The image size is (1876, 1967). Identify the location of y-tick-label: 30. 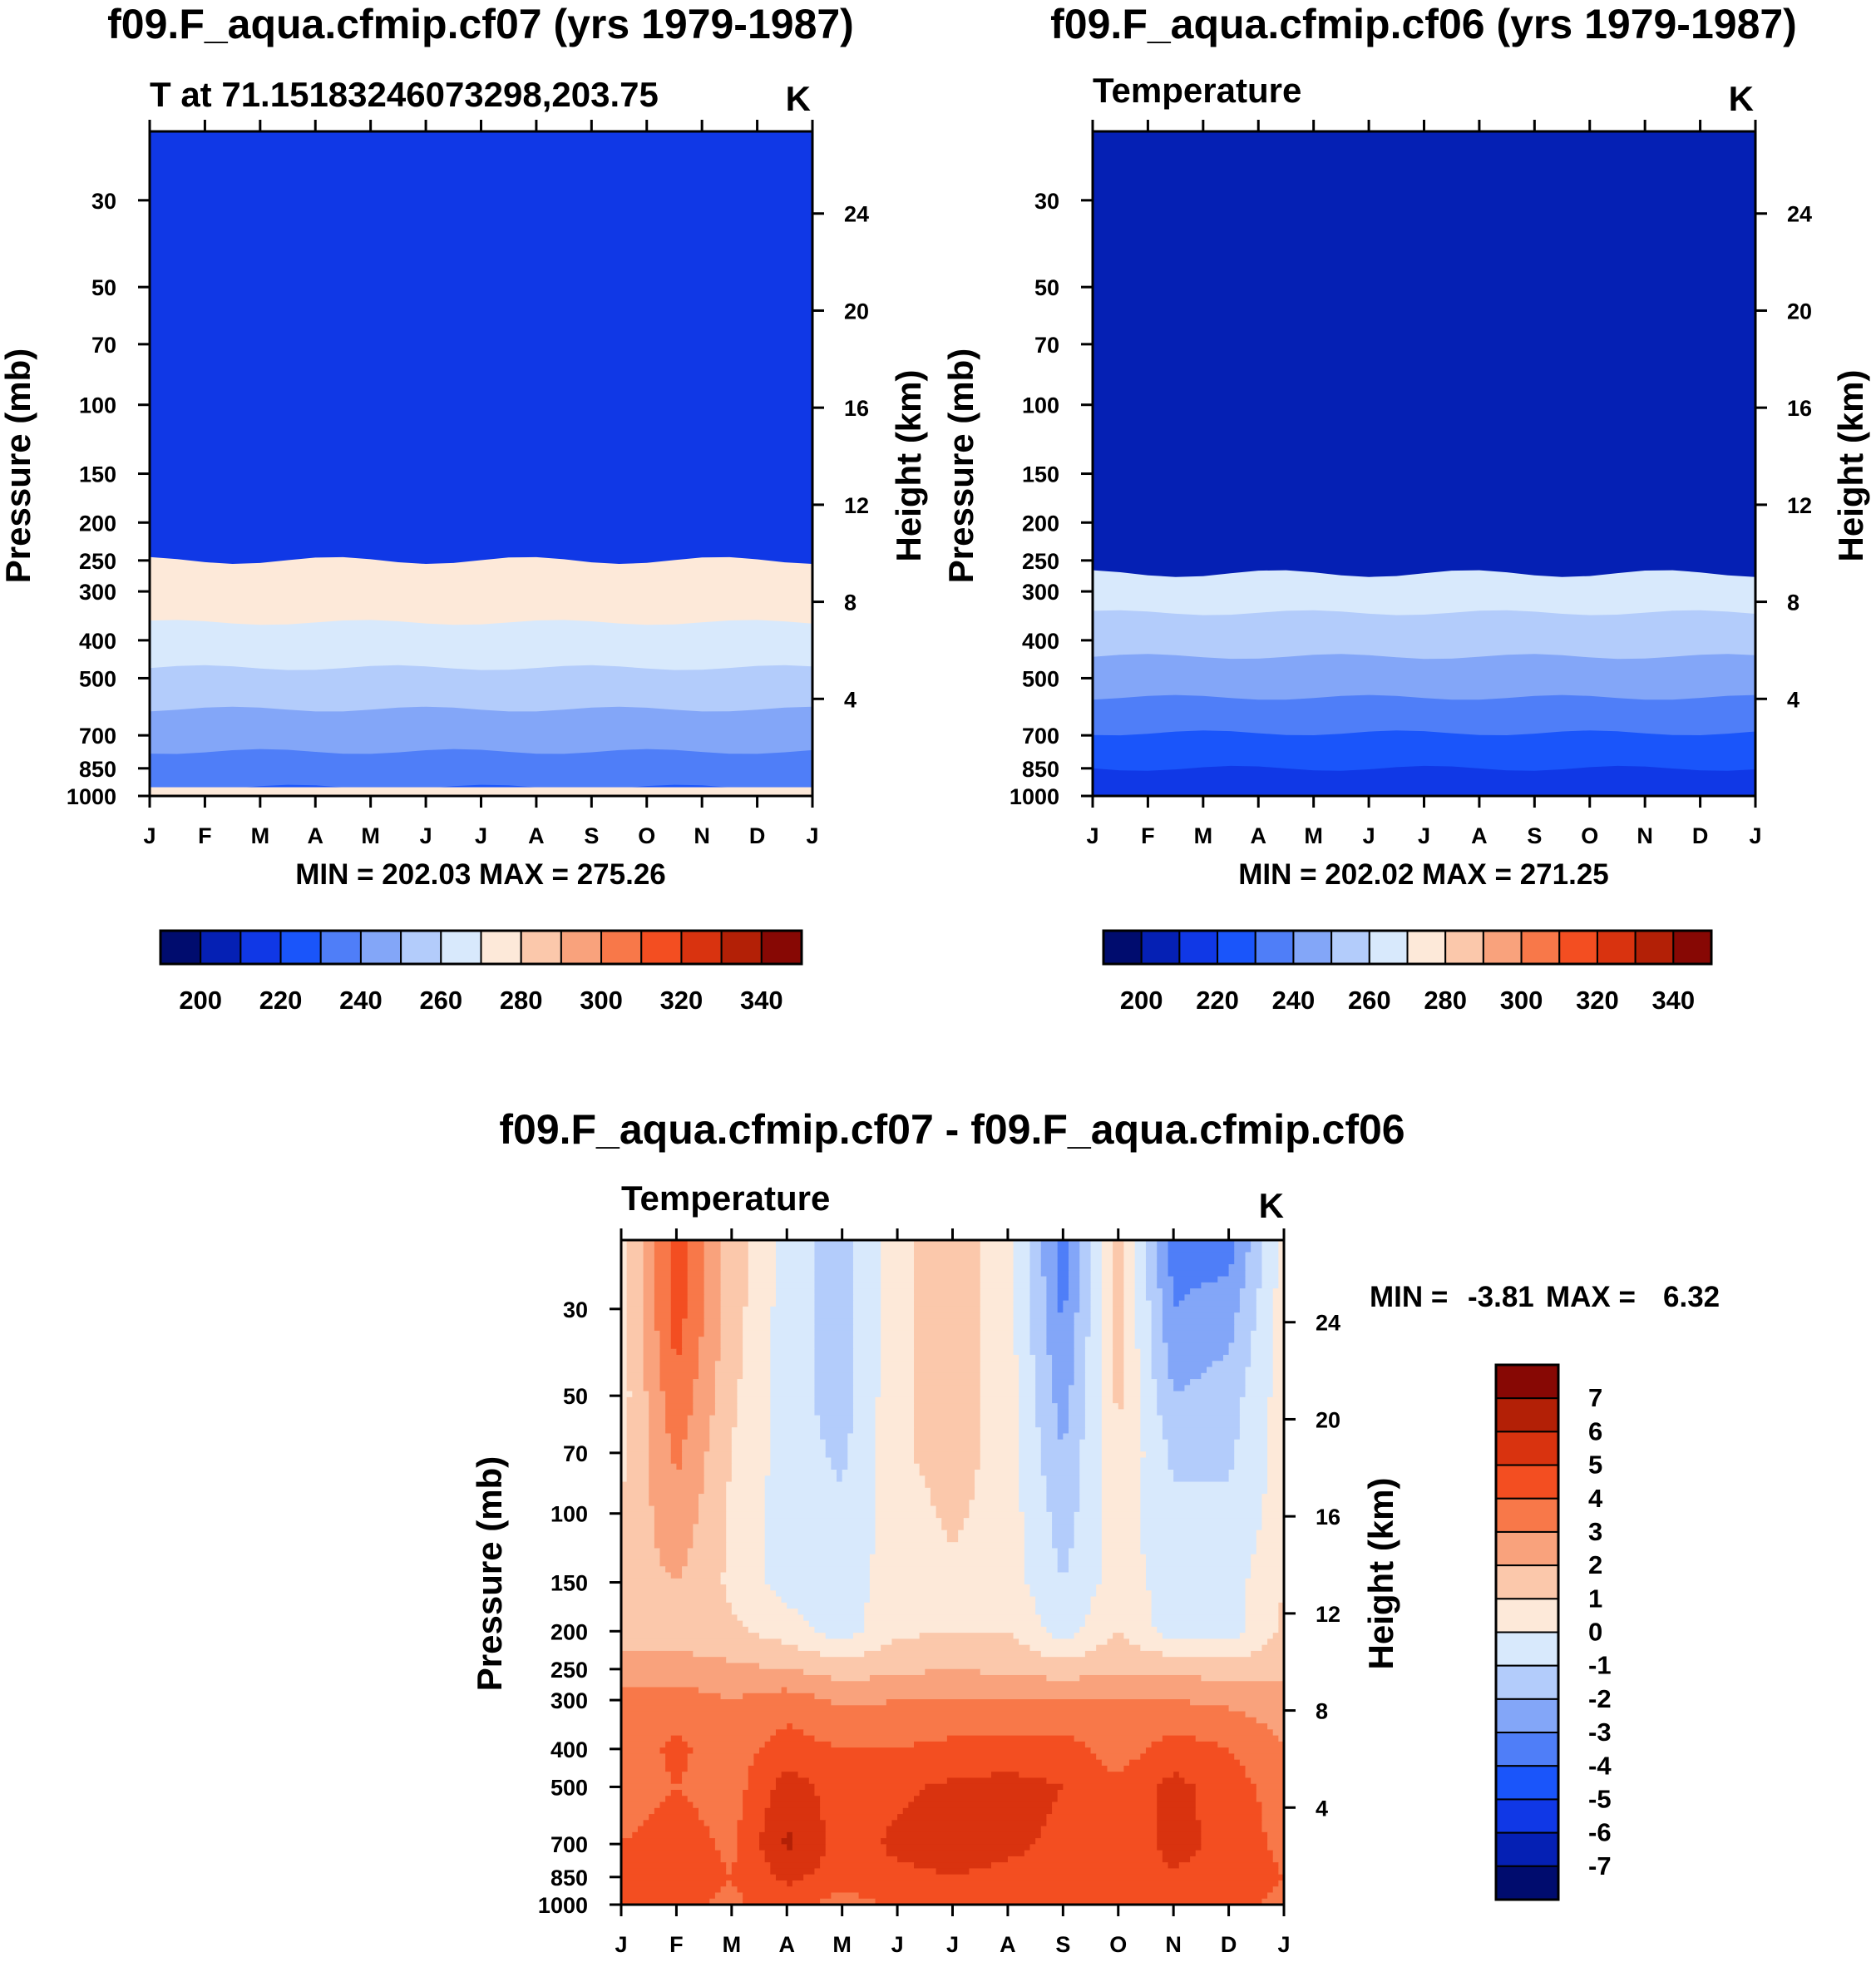
(103, 201).